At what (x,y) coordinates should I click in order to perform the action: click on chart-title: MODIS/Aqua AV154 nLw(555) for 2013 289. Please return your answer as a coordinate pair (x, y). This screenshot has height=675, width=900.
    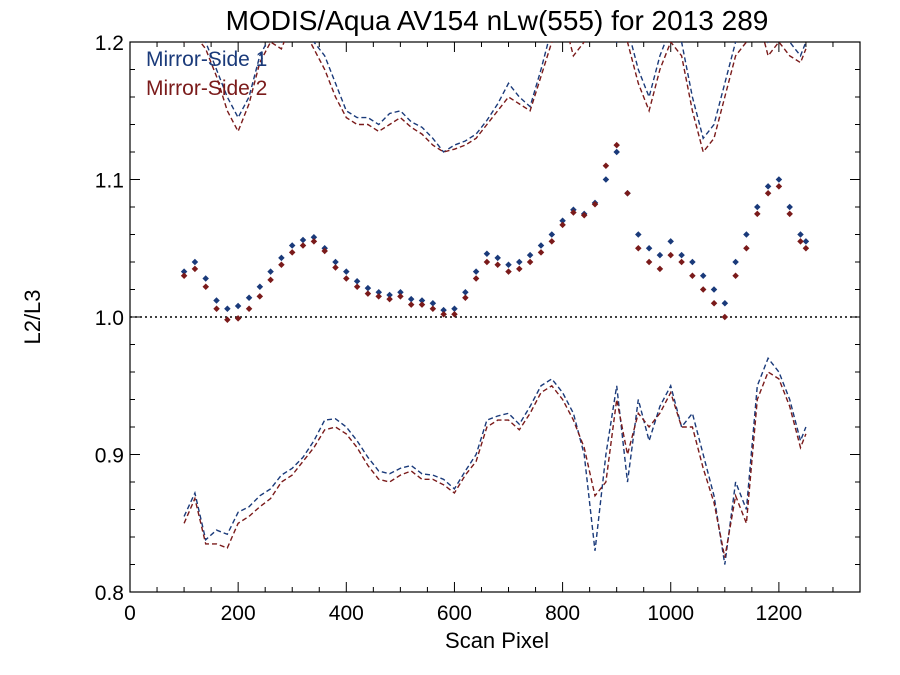
    Looking at the image, I should click on (497, 20).